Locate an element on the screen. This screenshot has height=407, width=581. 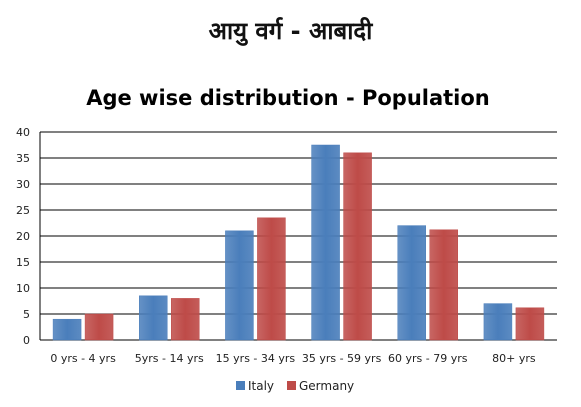
x-tick-label: 5yrs - 14 yrs is located at coordinates (169, 358).